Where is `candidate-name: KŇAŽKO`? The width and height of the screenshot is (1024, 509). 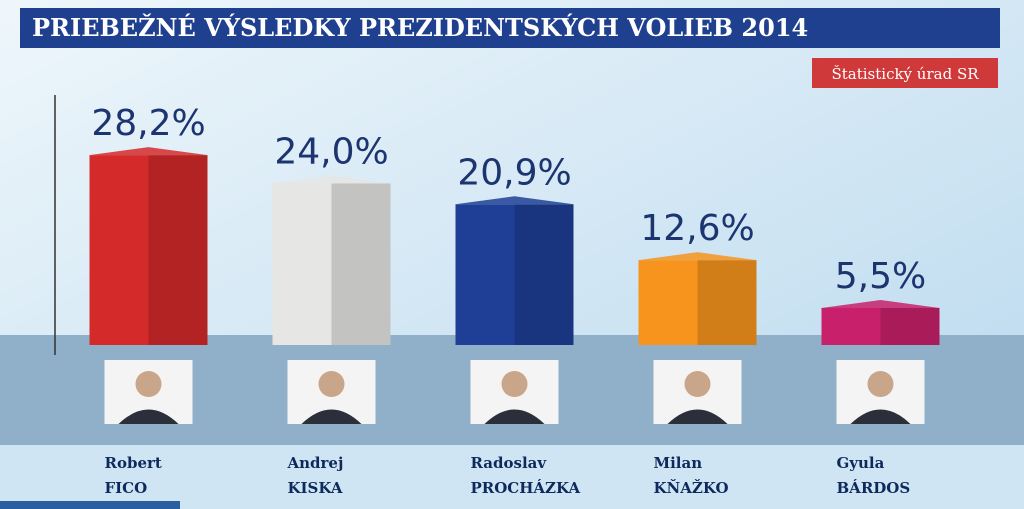 candidate-name: KŇAŽKO is located at coordinates (691, 488).